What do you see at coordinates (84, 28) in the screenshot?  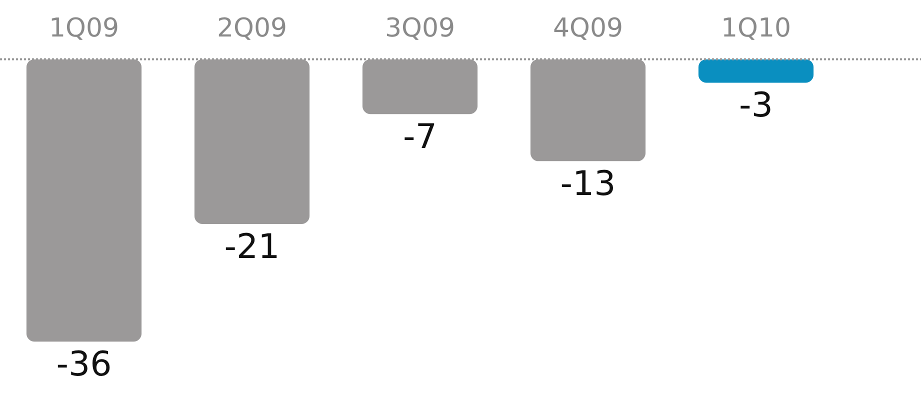 I see `x-tick-label: 1Q09` at bounding box center [84, 28].